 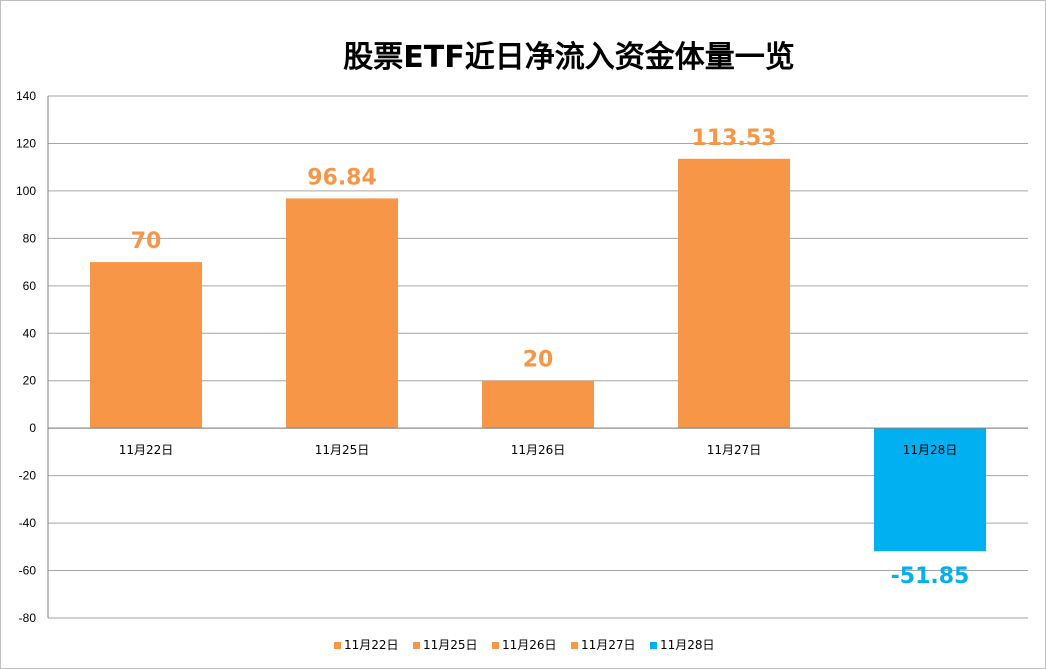 I want to click on legend-label: 11月27日, so click(x=608, y=645).